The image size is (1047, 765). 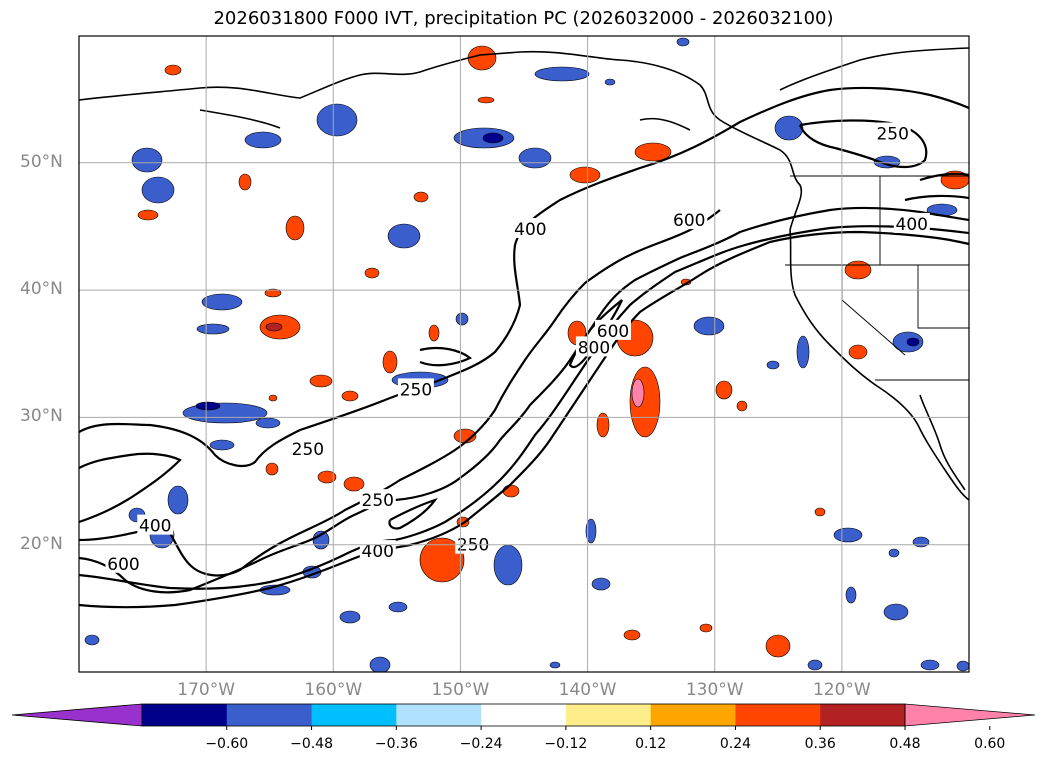 I want to click on colorbar-extend-max, so click(x=970, y=715).